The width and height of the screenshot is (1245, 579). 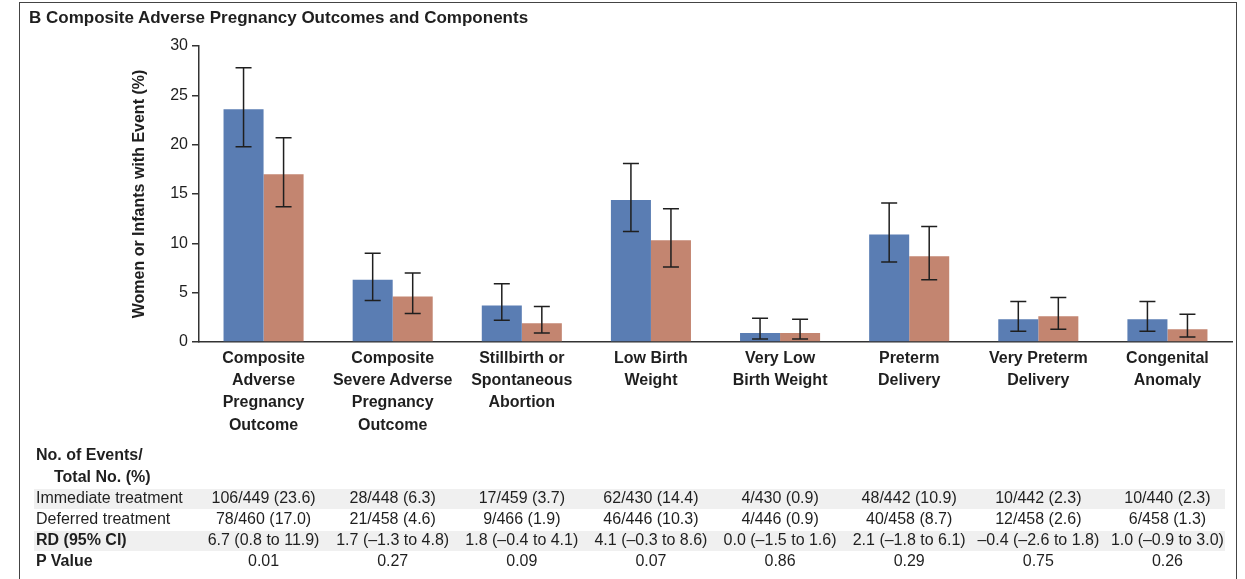 What do you see at coordinates (522, 519) in the screenshot?
I see `data-label: 9/466 (1.9)` at bounding box center [522, 519].